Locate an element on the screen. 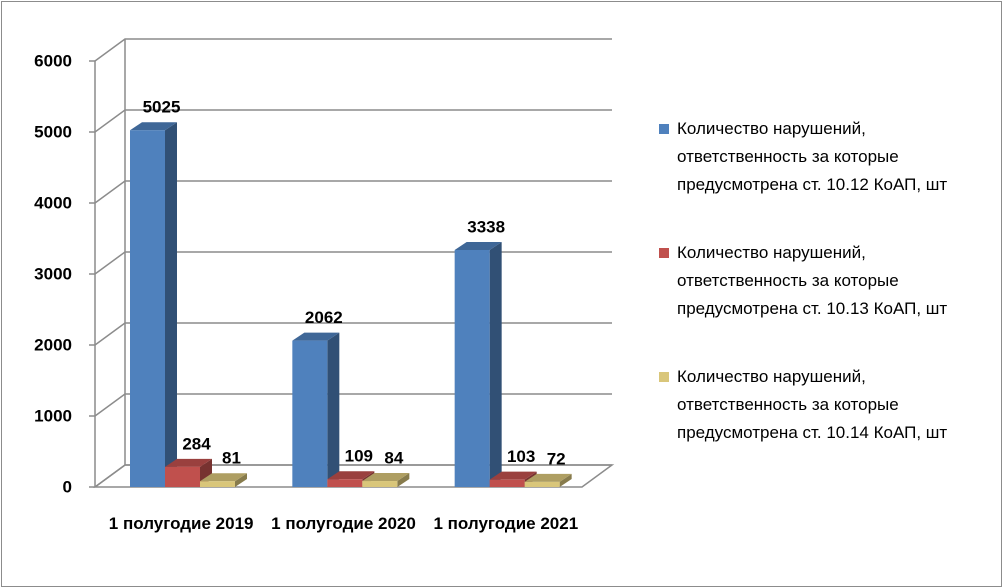 The width and height of the screenshot is (1003, 588). data-label: 284 is located at coordinates (196, 443).